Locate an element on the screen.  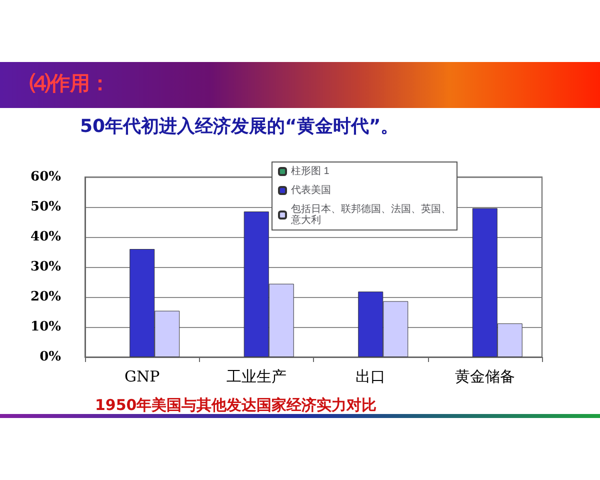
x-tick-label: 黄金储备 is located at coordinates (484, 377).